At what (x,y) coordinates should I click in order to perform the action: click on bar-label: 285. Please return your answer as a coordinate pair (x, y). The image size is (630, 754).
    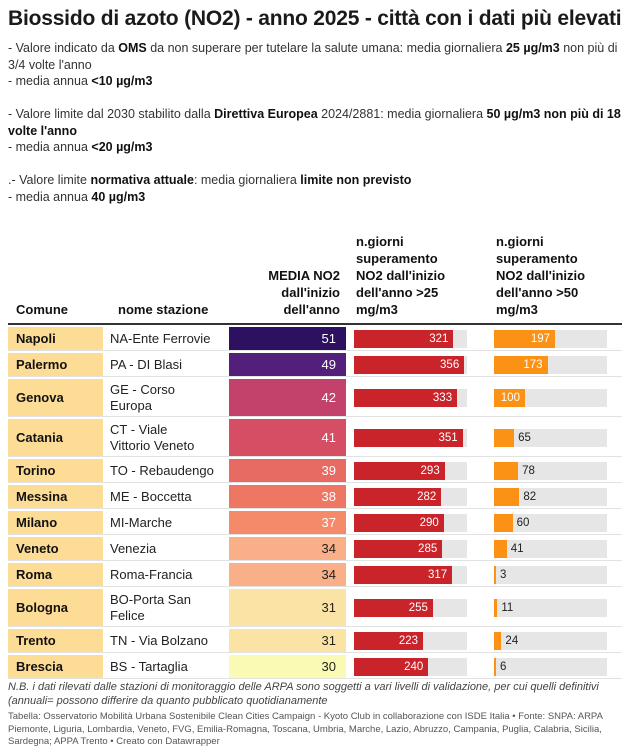
    Looking at the image, I should click on (428, 548).